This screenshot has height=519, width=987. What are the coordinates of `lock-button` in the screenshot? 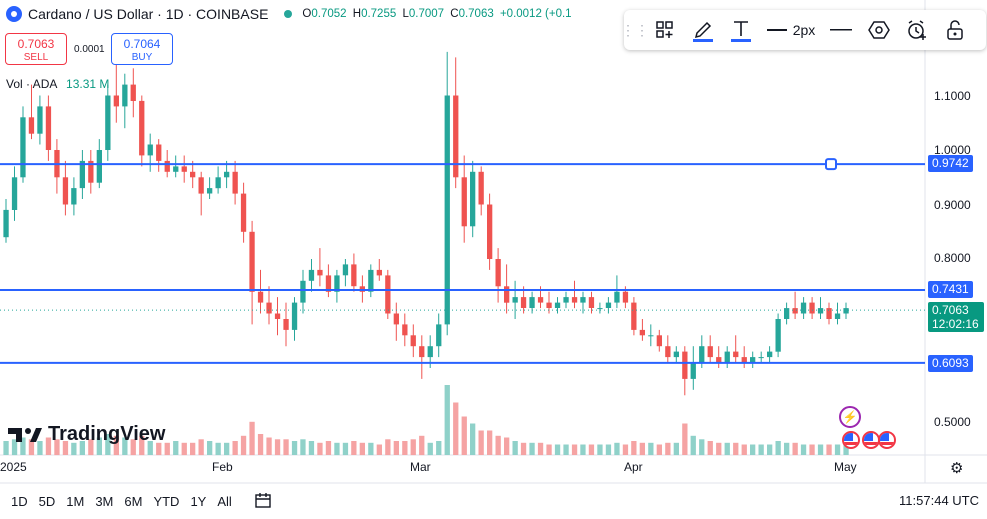 It's located at (955, 30).